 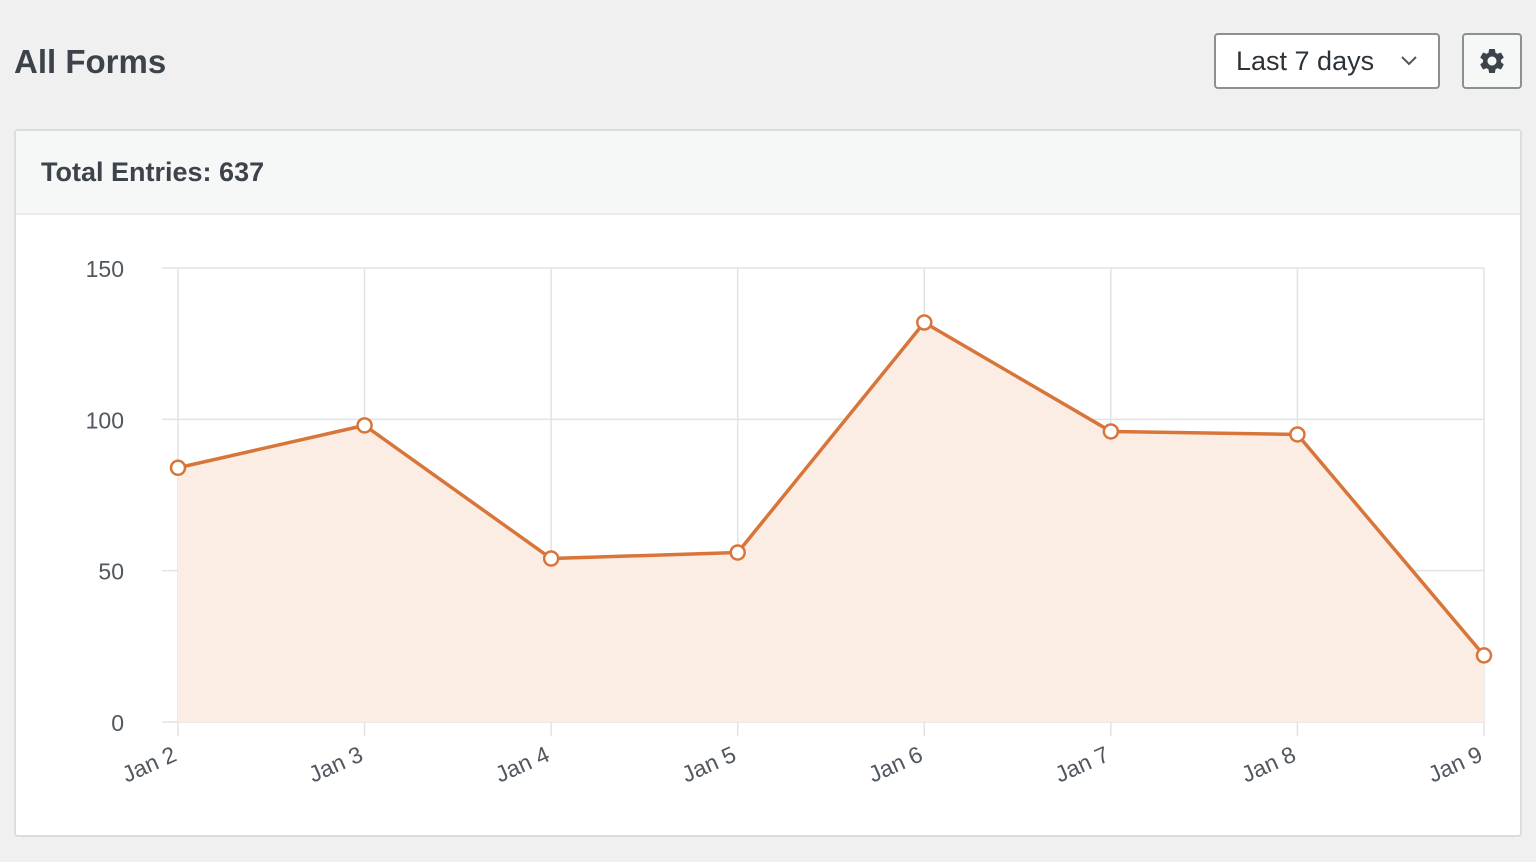 What do you see at coordinates (1305, 60) in the screenshot?
I see `date-range-select-value: Last 7 days` at bounding box center [1305, 60].